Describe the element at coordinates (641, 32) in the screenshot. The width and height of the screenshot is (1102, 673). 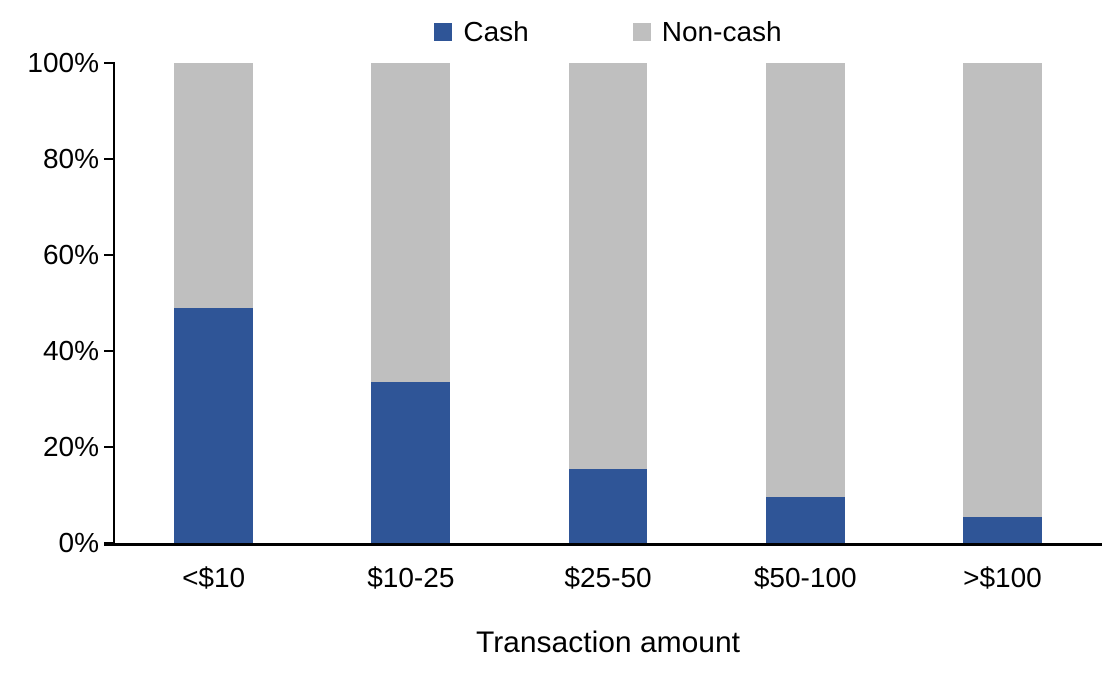
I see `legend-swatch-non-cash` at that location.